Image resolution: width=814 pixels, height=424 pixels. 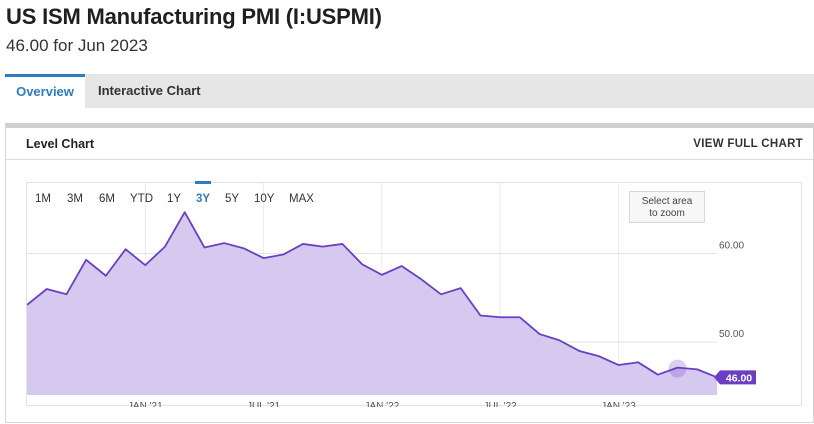 What do you see at coordinates (677, 368) in the screenshot?
I see `hover-highlight` at bounding box center [677, 368].